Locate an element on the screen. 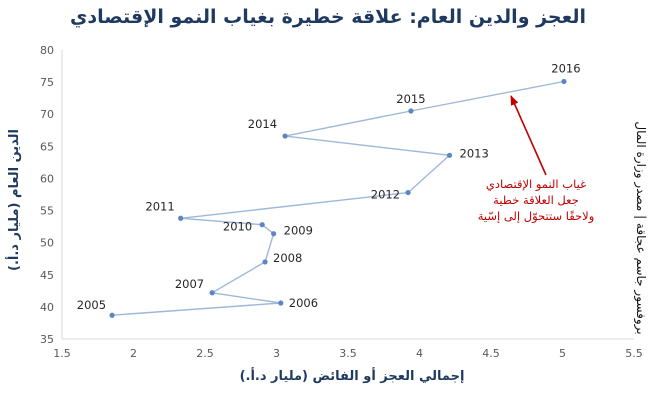 The width and height of the screenshot is (656, 400). point-label-2012: 2012 is located at coordinates (385, 195).